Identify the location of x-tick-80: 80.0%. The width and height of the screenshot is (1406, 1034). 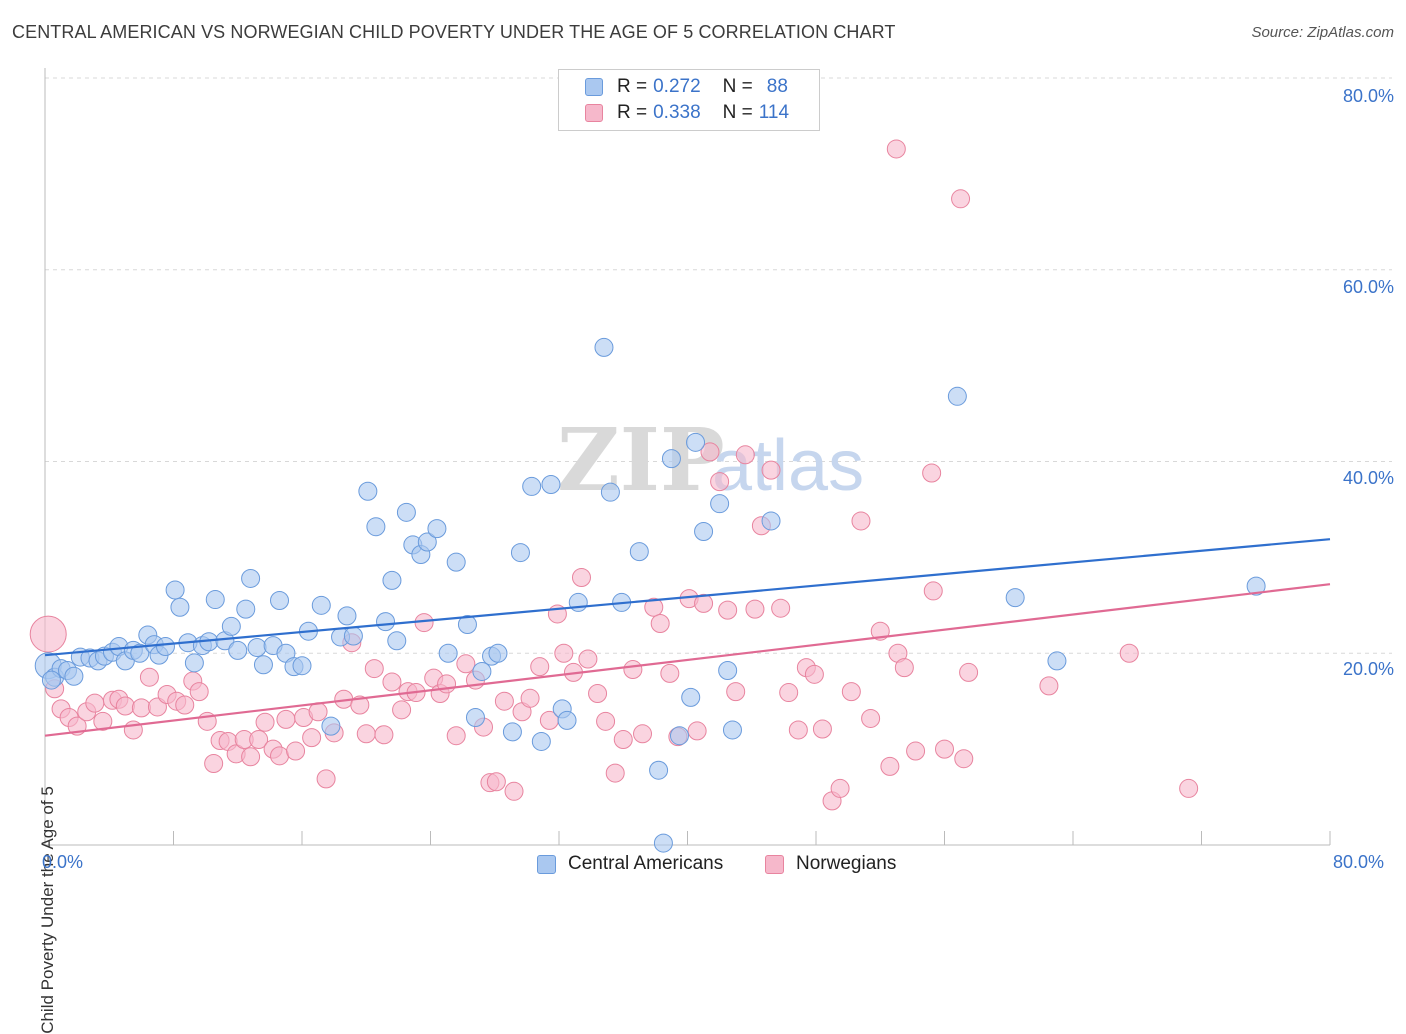
(1359, 862).